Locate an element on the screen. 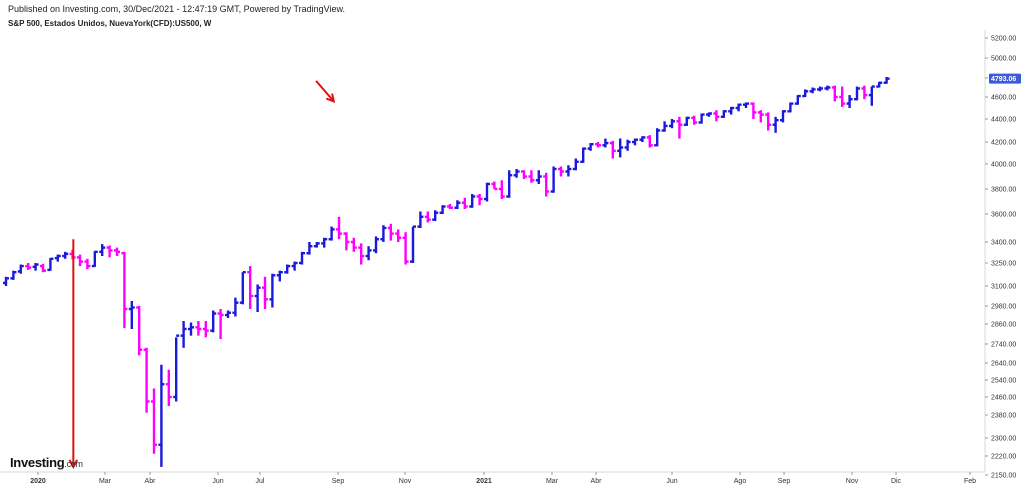  y-tick-label: 2220.00 is located at coordinates (1003, 457).